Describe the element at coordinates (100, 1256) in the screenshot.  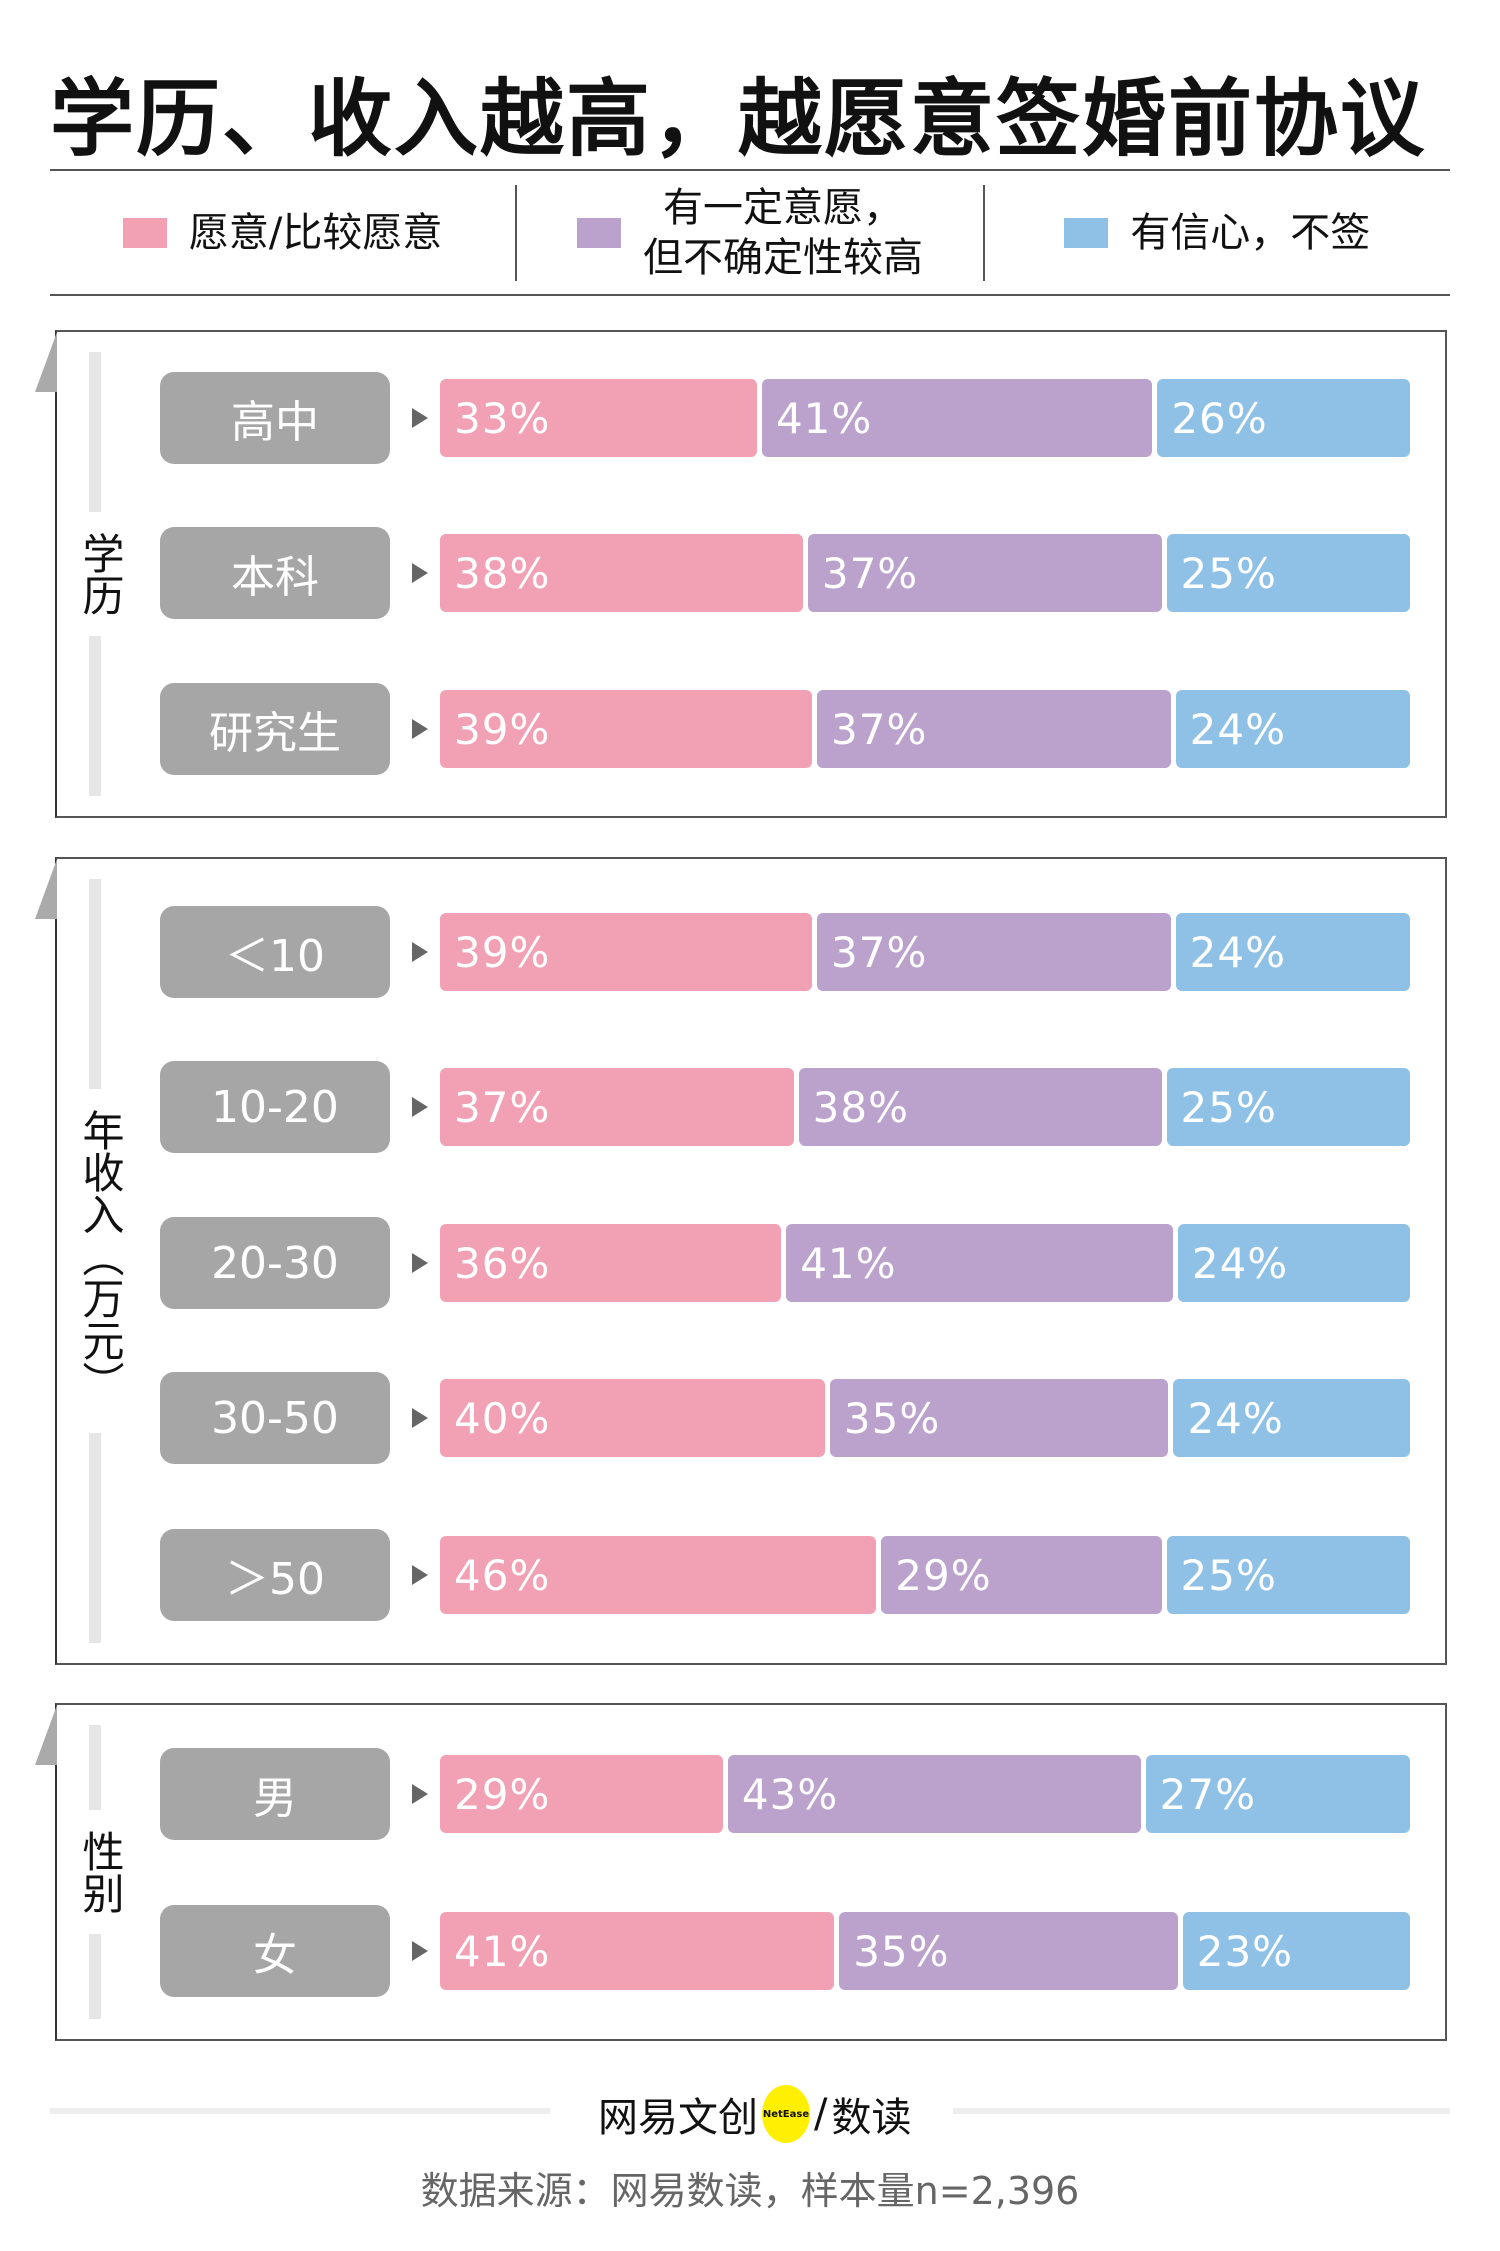
I see `group-label: 年收入（万元）` at that location.